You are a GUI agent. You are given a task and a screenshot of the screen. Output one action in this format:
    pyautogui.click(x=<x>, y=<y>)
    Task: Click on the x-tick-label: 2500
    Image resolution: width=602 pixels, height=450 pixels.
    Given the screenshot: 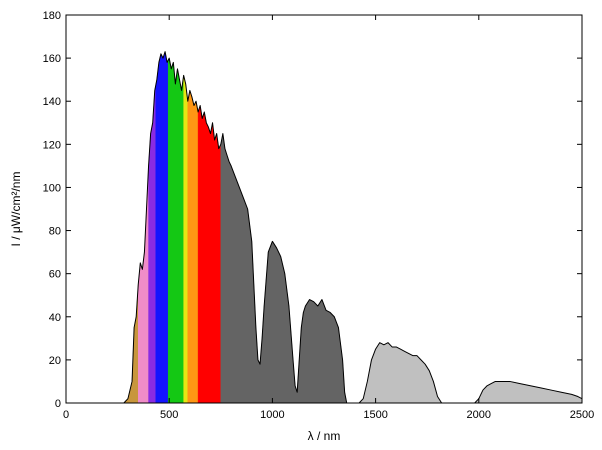 What is the action you would take?
    pyautogui.click(x=582, y=415)
    